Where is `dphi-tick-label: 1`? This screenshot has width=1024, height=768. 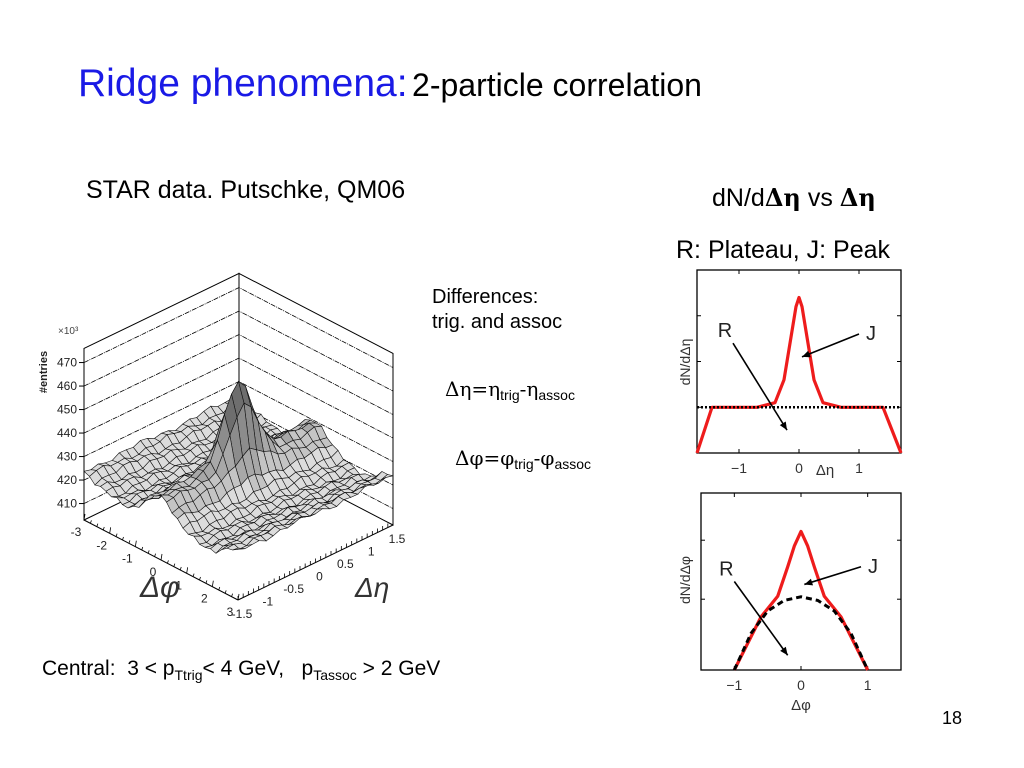 dphi-tick-label: 1 is located at coordinates (178, 585).